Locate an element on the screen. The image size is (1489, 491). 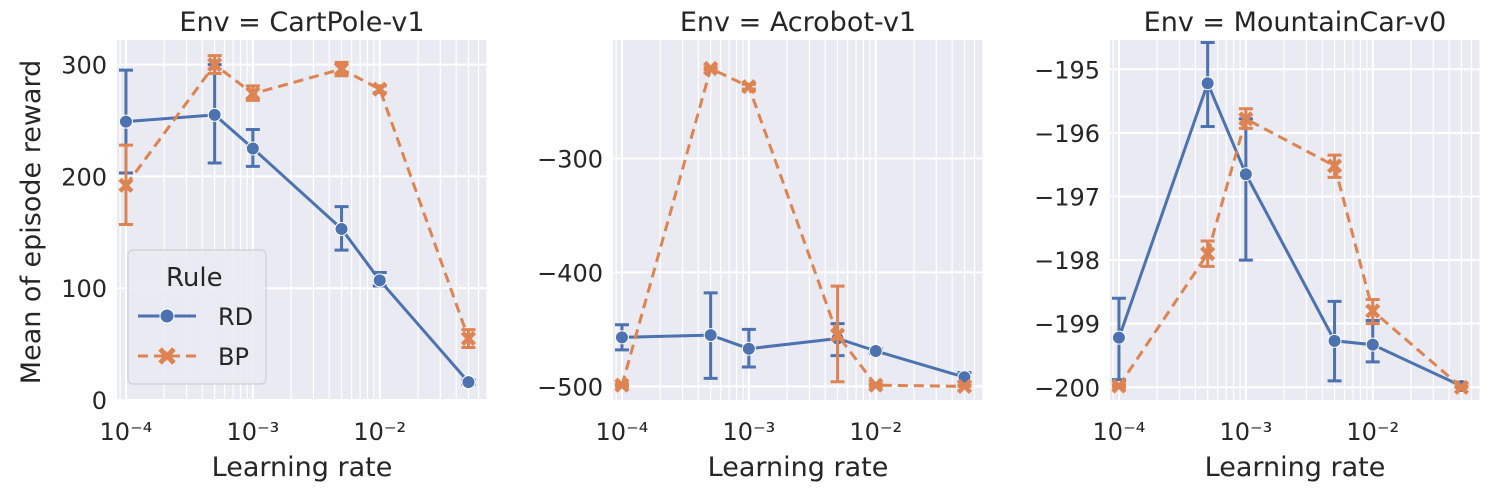
legend-bp-label: BP is located at coordinates (233, 357).